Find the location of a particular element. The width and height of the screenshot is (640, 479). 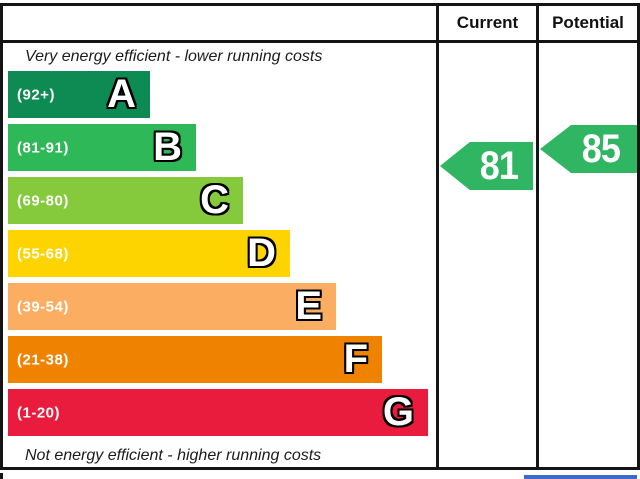

band-f: (21-38) F is located at coordinates (195, 359).